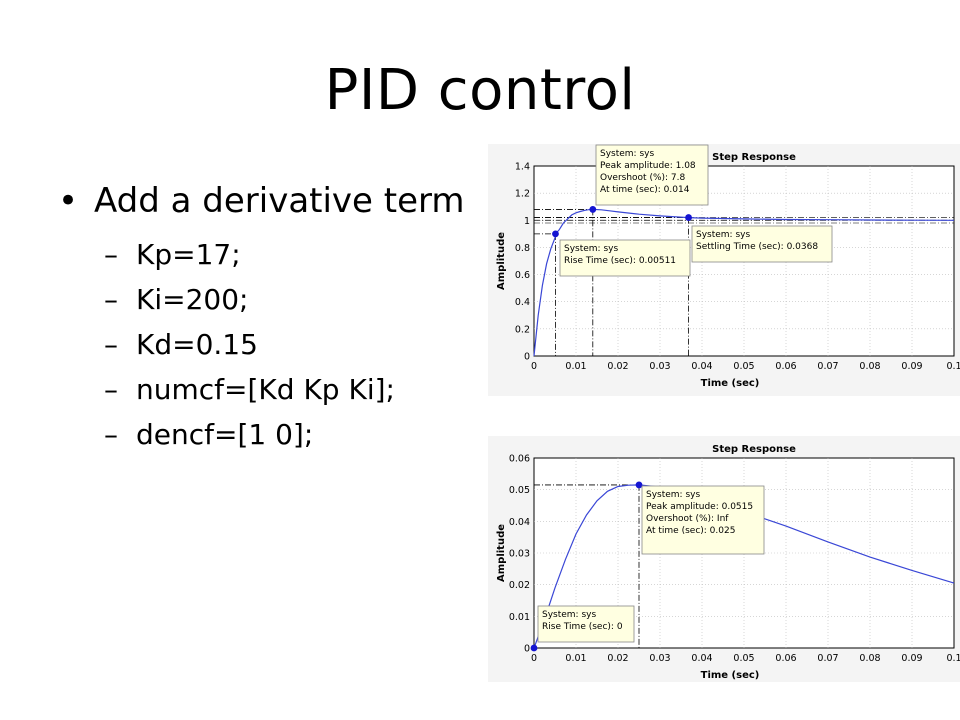  I want to click on annotation-text: Rise Time (sec): 0.00511, so click(620, 261).